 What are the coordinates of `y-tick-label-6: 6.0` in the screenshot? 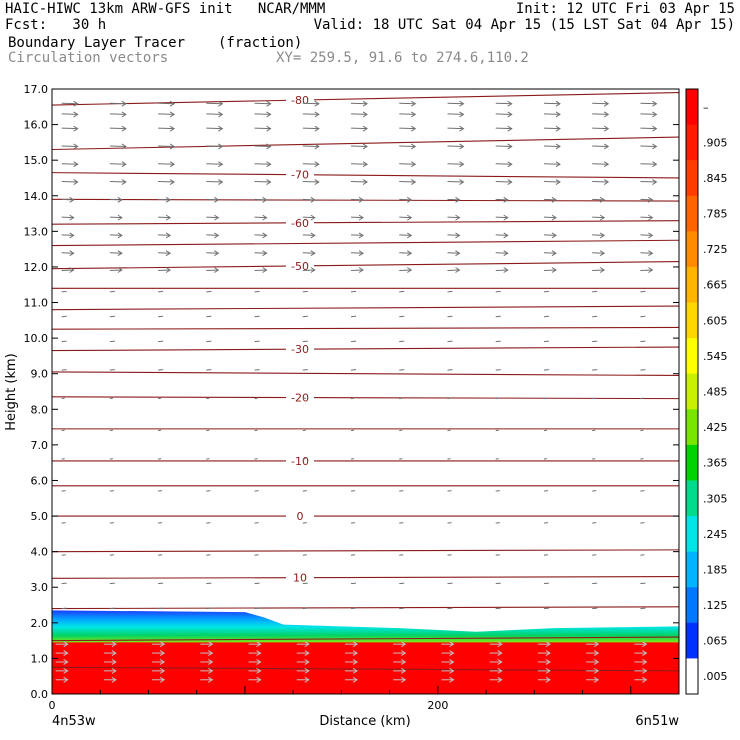 It's located at (40, 480).